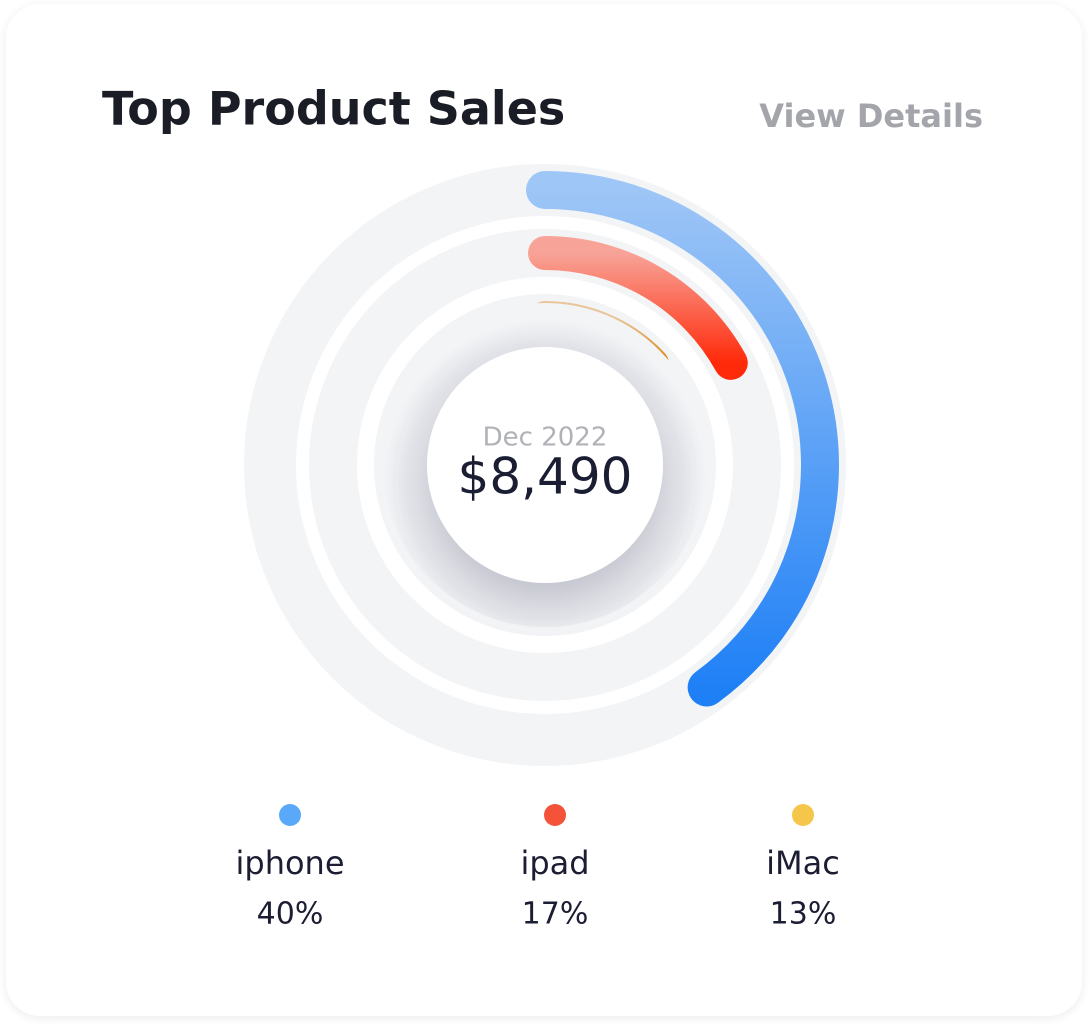  What do you see at coordinates (555, 914) in the screenshot?
I see `legend-value: 17%` at bounding box center [555, 914].